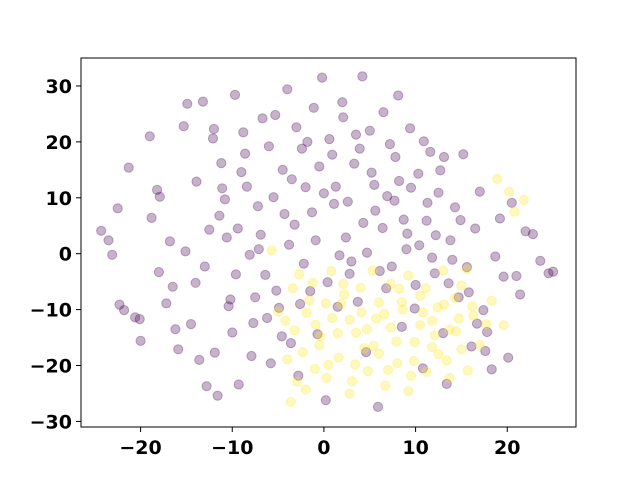  I want to click on x-tick-label: 0, so click(323, 448).